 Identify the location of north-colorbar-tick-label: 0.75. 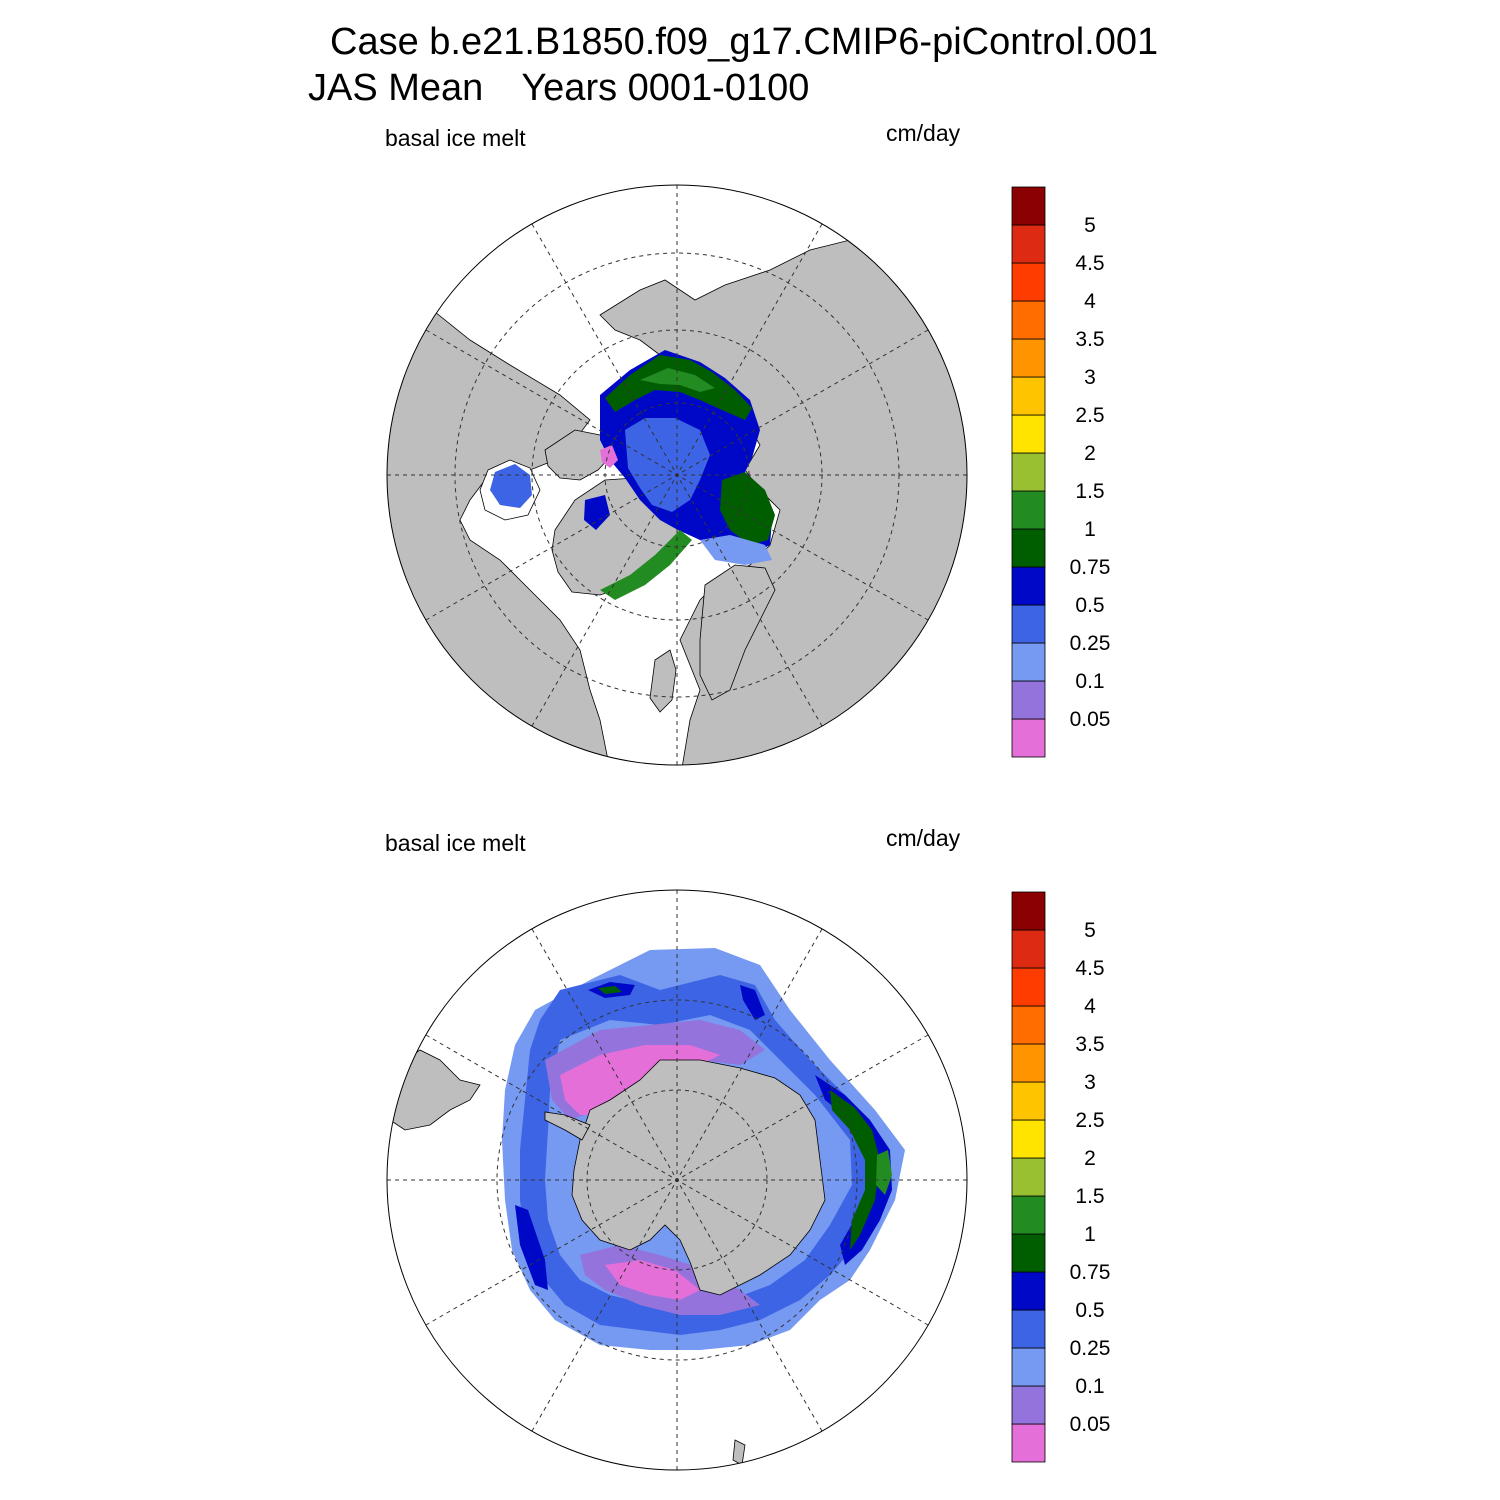
(1090, 567).